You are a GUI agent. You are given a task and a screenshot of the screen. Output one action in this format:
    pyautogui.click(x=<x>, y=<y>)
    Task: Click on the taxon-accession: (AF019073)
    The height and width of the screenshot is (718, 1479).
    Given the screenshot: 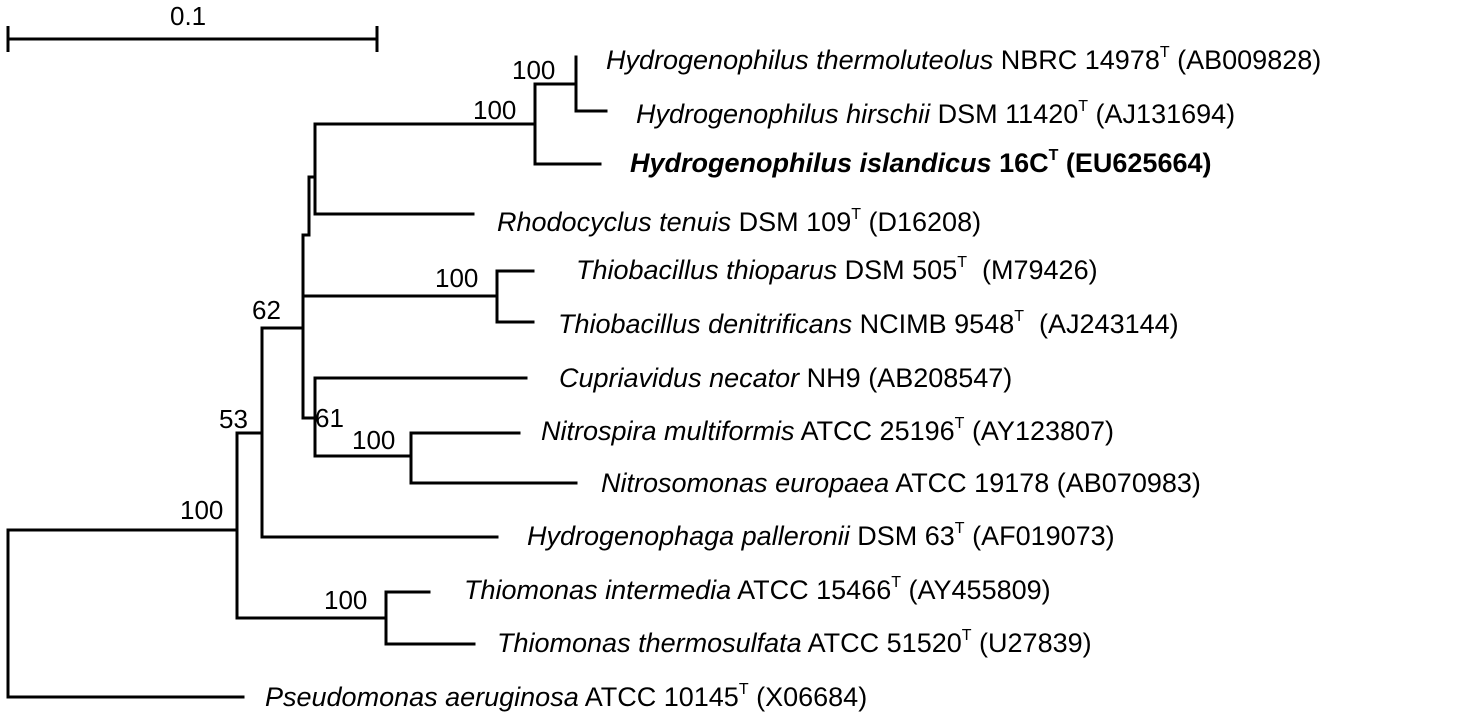 What is the action you would take?
    pyautogui.click(x=1043, y=536)
    